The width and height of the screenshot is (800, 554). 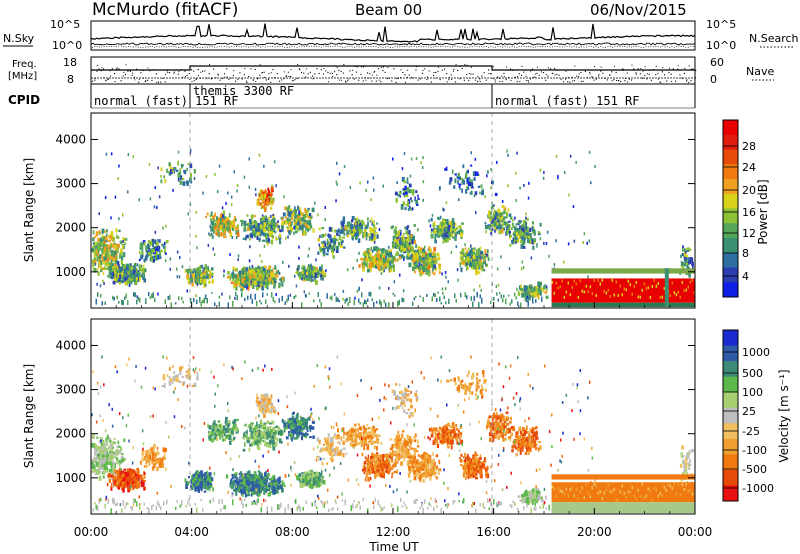 I want to click on velocity-top-band, so click(x=623, y=477).